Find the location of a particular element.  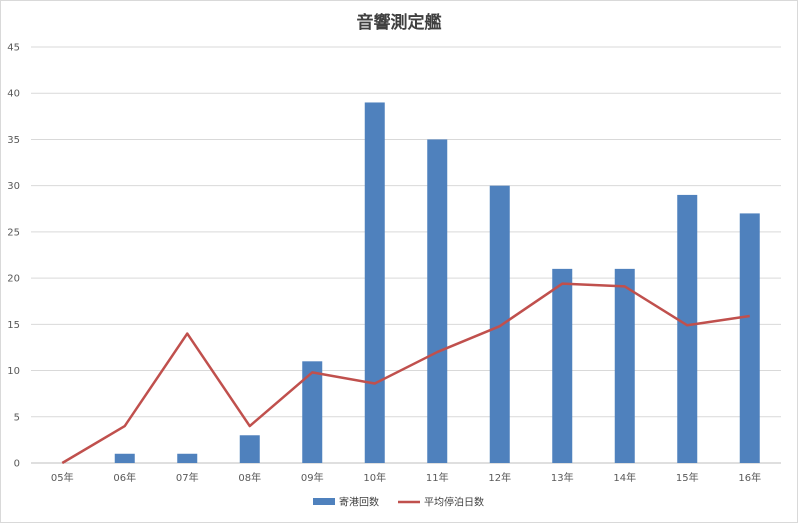

y-tick-label: 40 is located at coordinates (13, 94).